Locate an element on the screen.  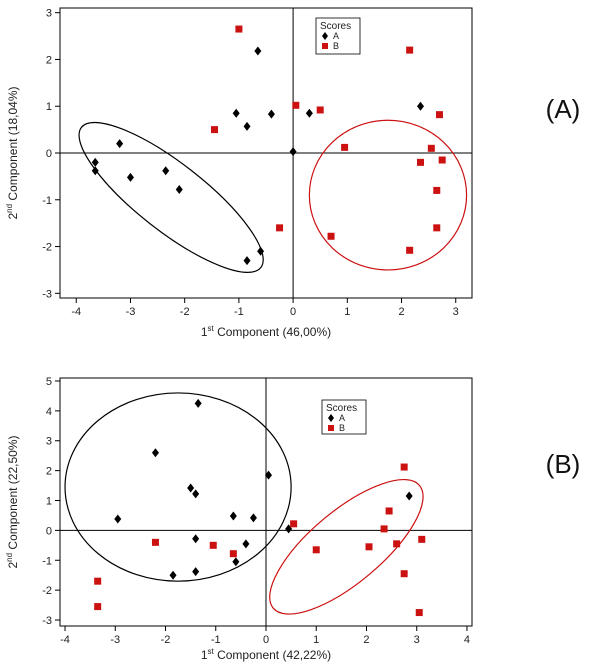
y-tick-label: 4 is located at coordinates (49, 412).